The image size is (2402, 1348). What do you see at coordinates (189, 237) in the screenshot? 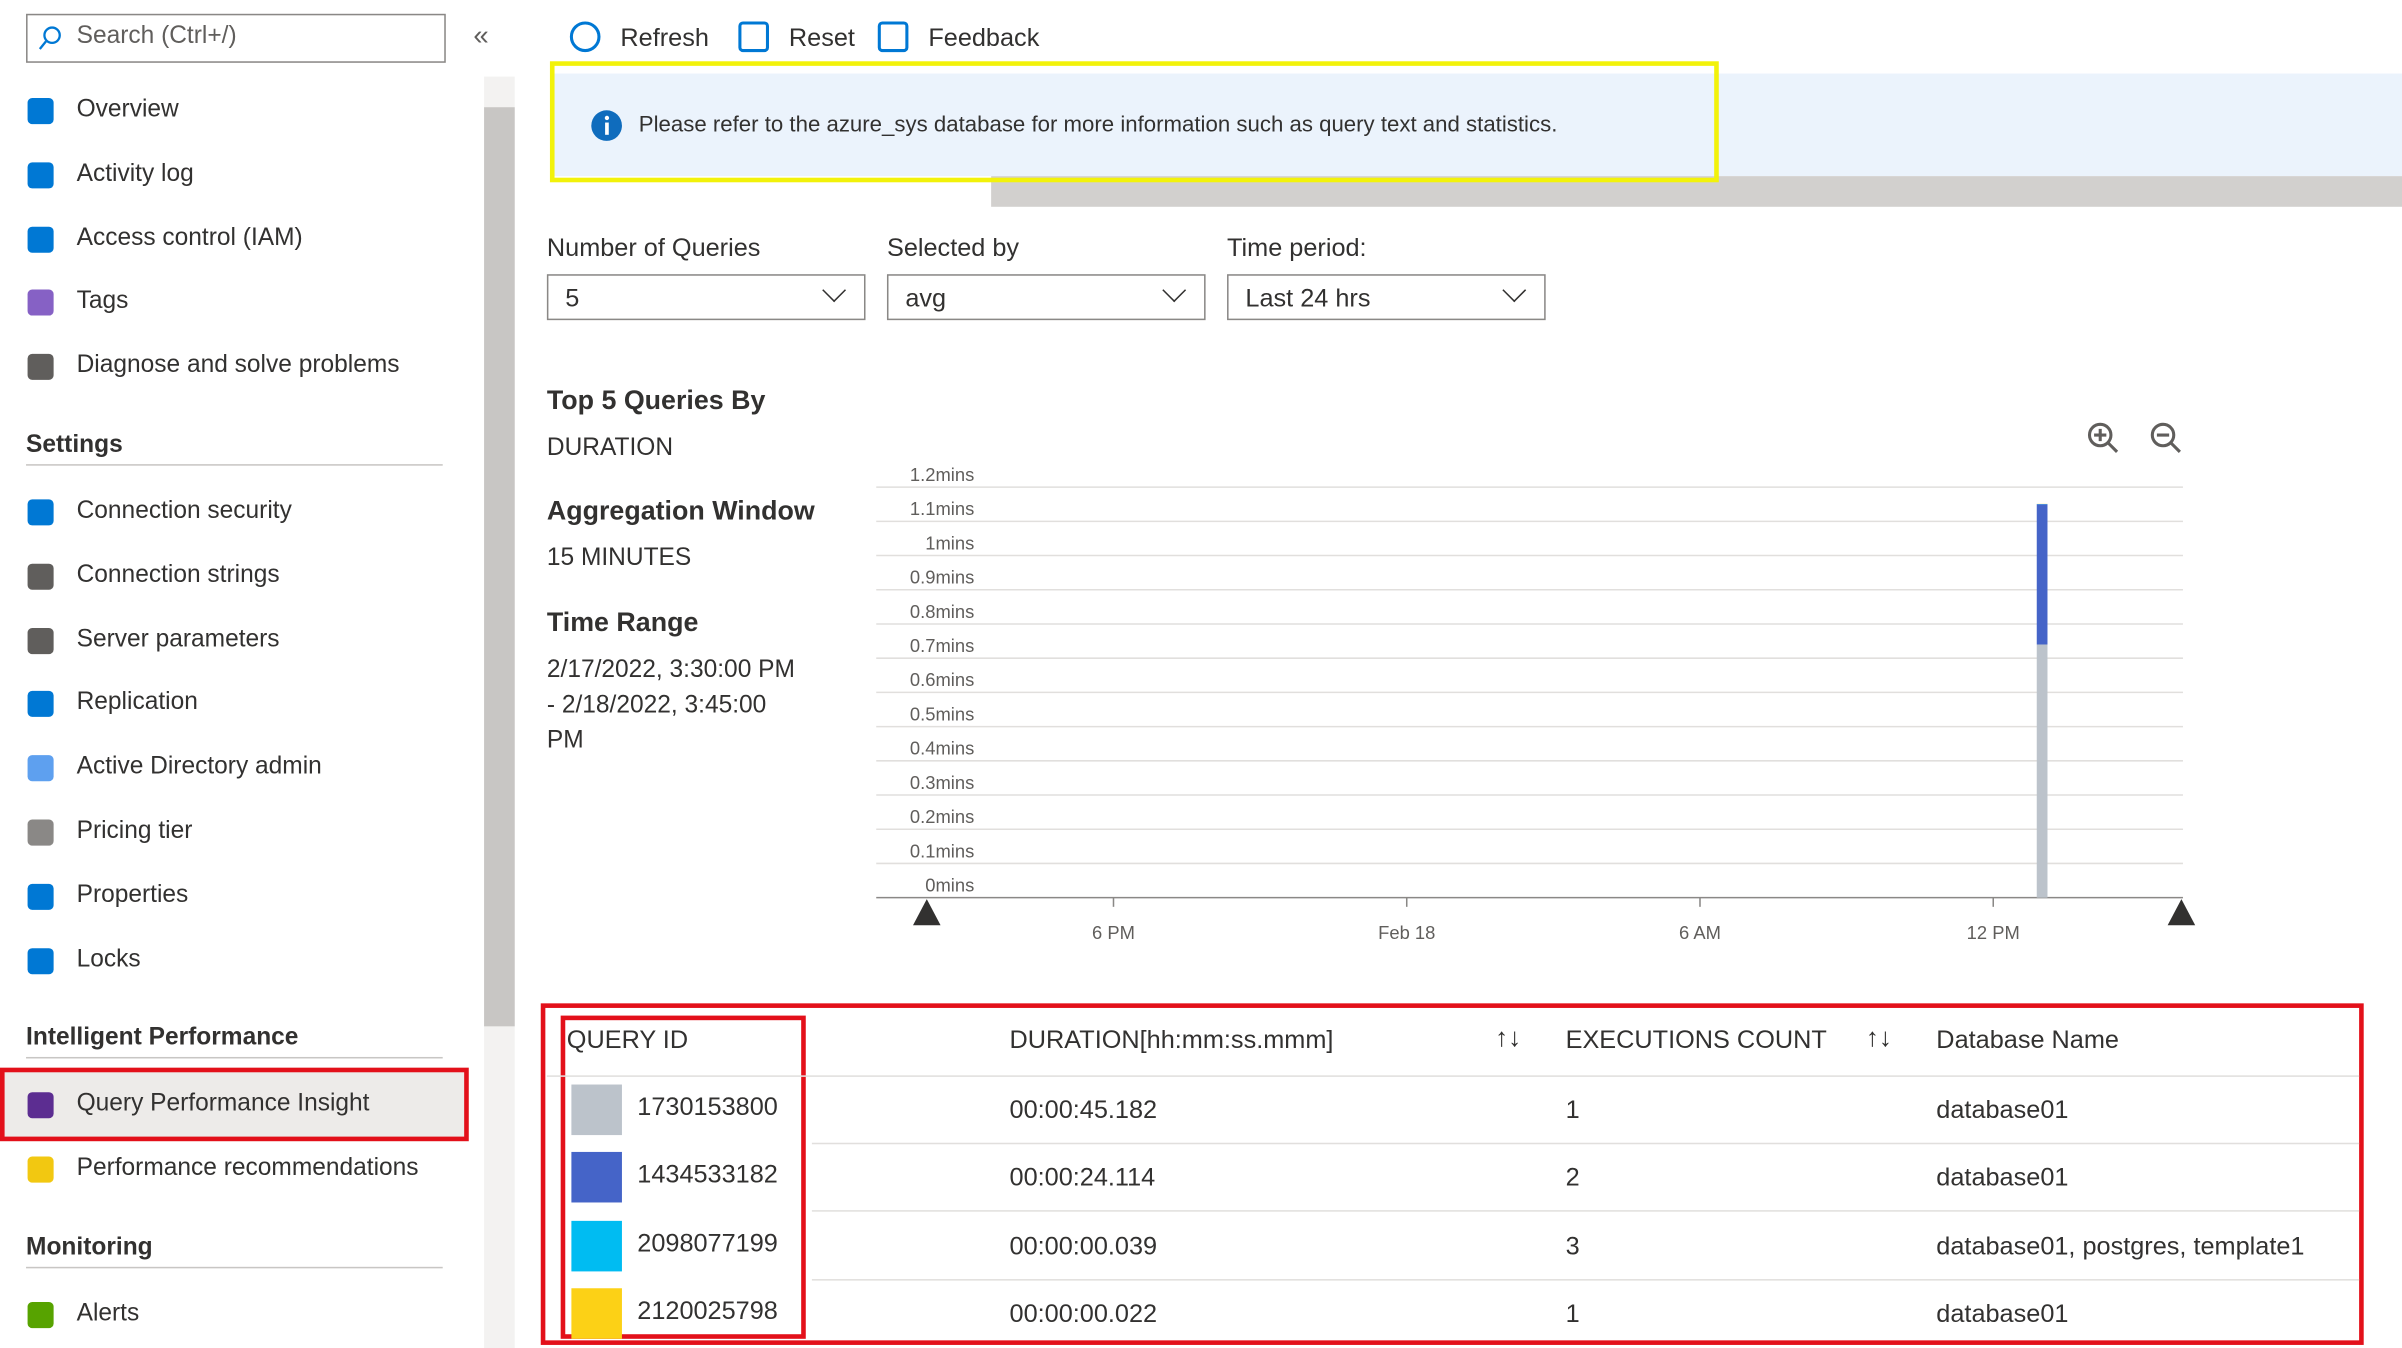
I see `menu-item: Access control (IAM)` at bounding box center [189, 237].